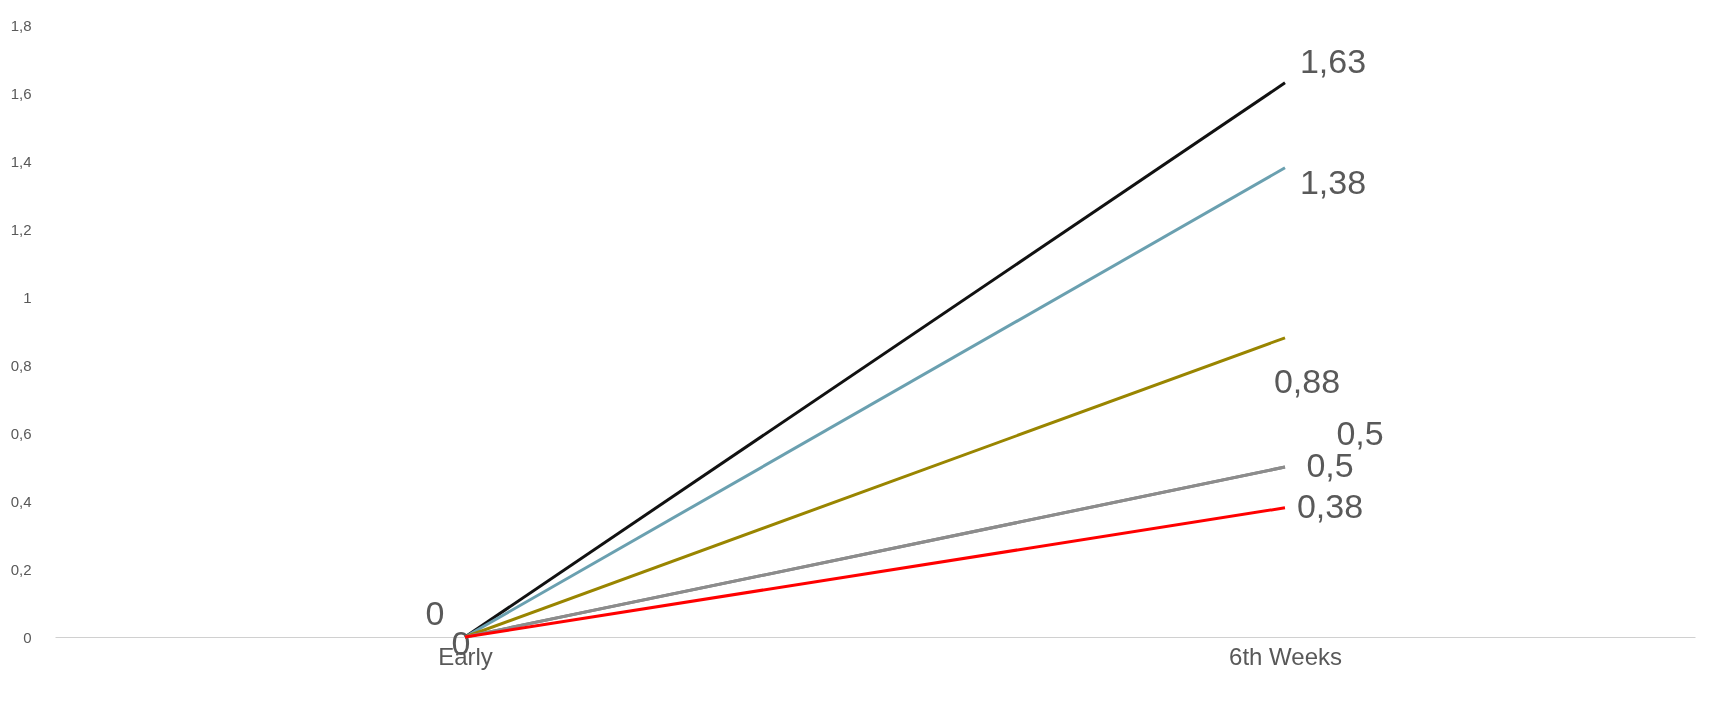  I want to click on data-label: 0,88, so click(1307, 380).